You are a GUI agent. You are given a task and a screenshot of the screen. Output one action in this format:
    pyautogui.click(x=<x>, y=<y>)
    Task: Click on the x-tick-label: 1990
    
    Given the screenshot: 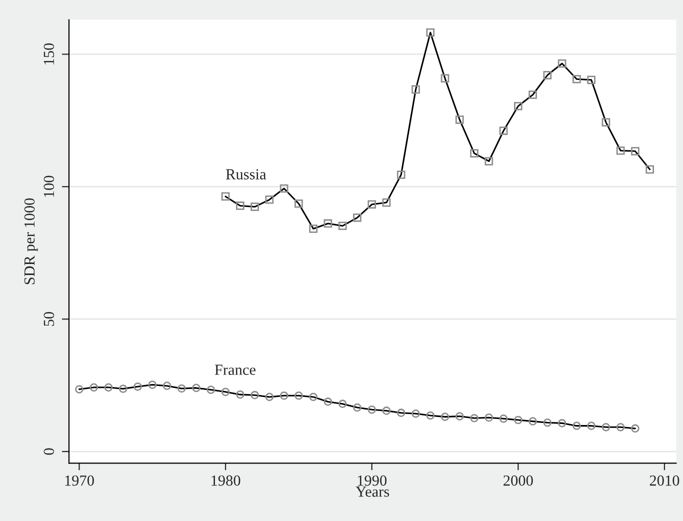 What is the action you would take?
    pyautogui.click(x=372, y=480)
    